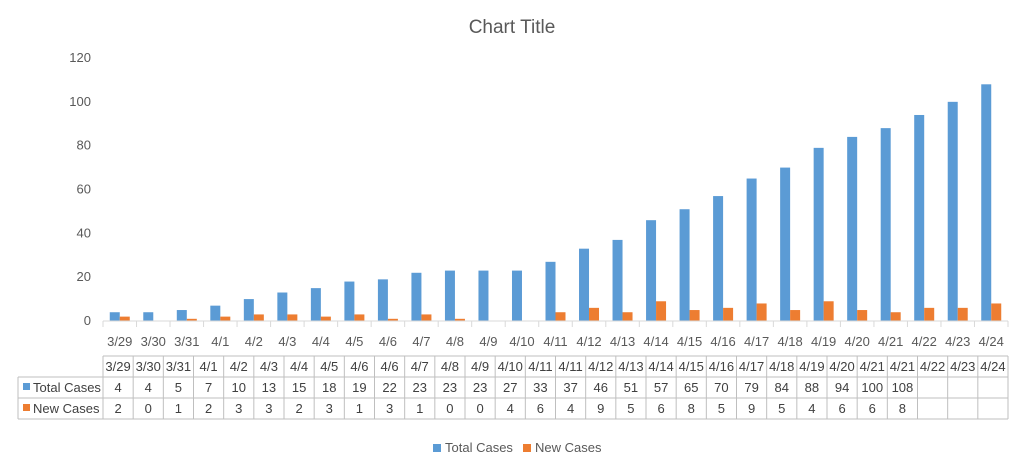 The height and width of the screenshot is (475, 1024). Describe the element at coordinates (299, 387) in the screenshot. I see `table-cell: 15` at that location.